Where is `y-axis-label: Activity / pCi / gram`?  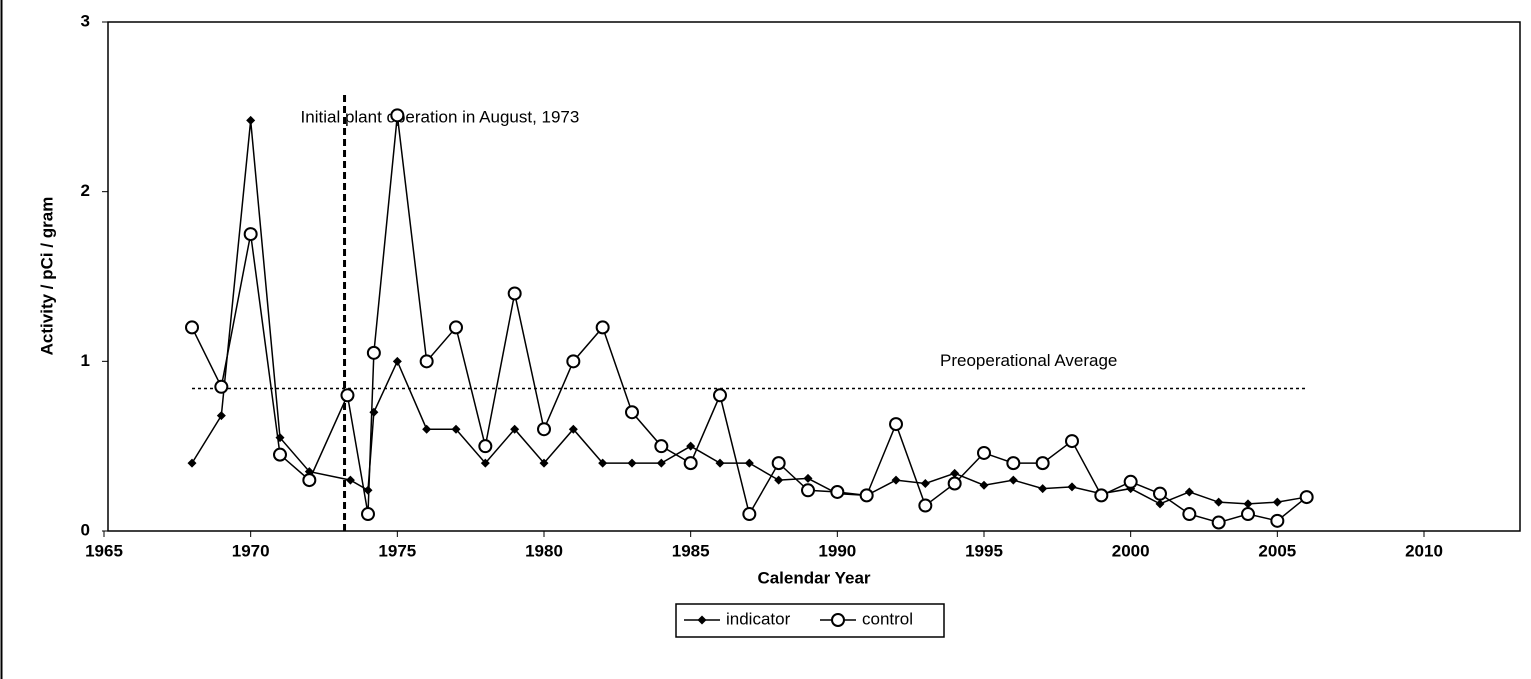
y-axis-label: Activity / pCi / gram is located at coordinates (46, 276).